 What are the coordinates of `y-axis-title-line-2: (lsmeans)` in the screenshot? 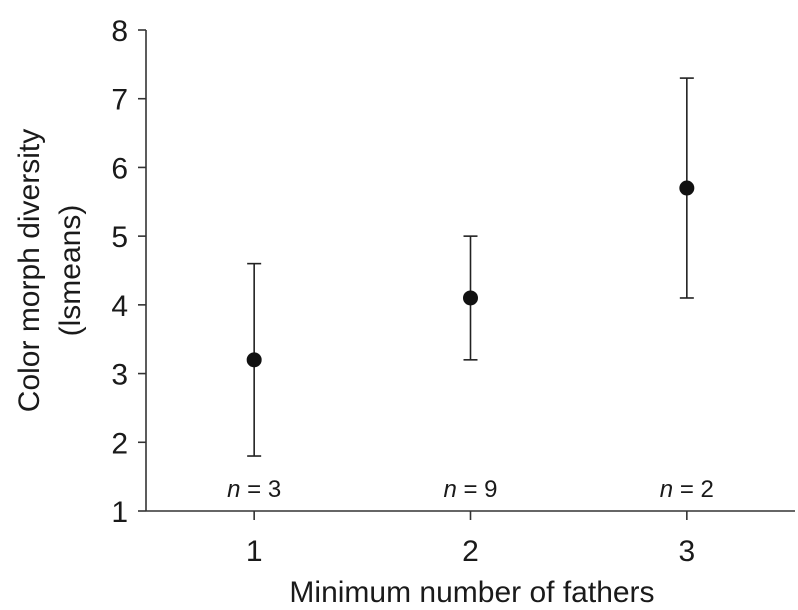 It's located at (70, 271).